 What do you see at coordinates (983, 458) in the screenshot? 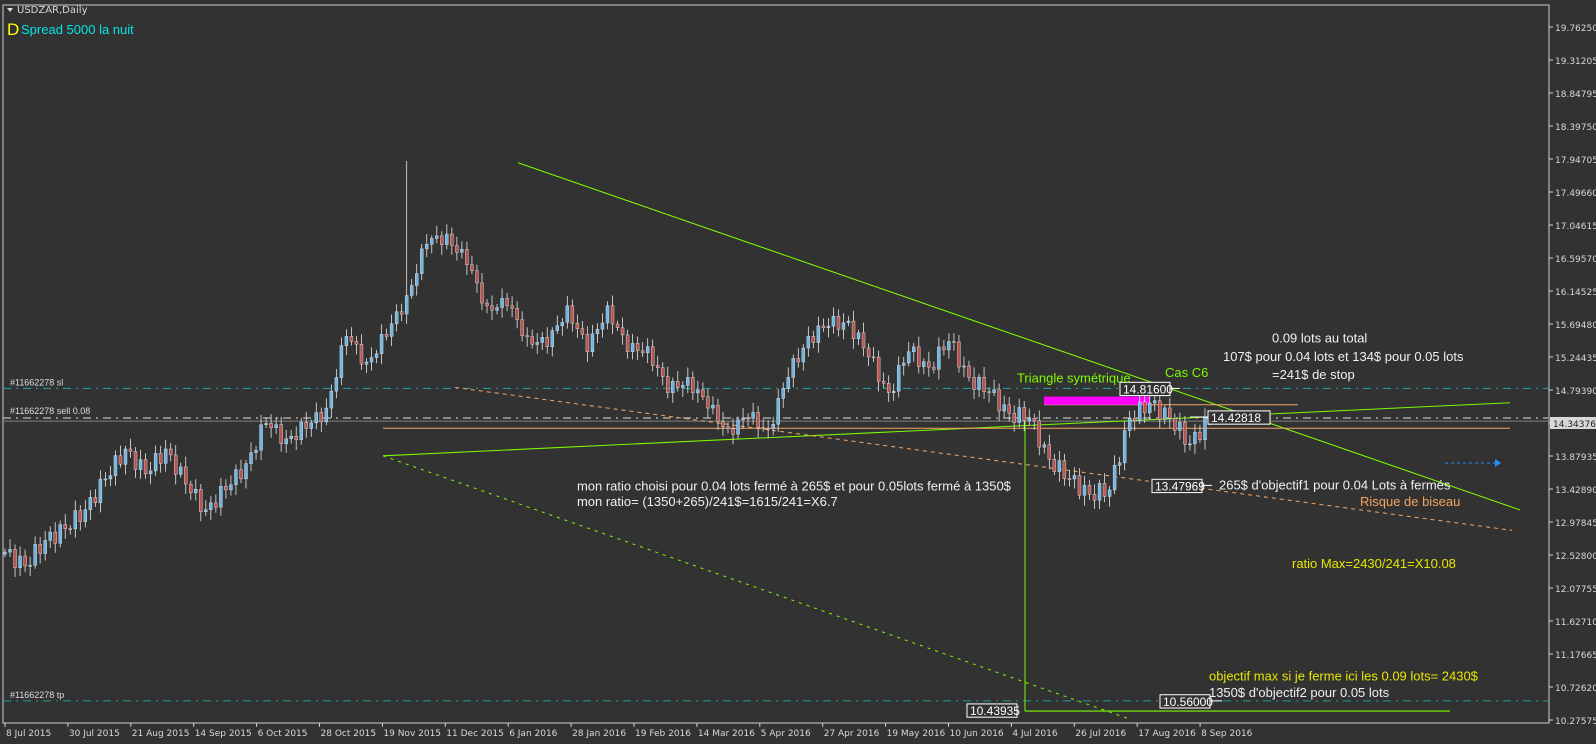
I see `wedge-line` at bounding box center [983, 458].